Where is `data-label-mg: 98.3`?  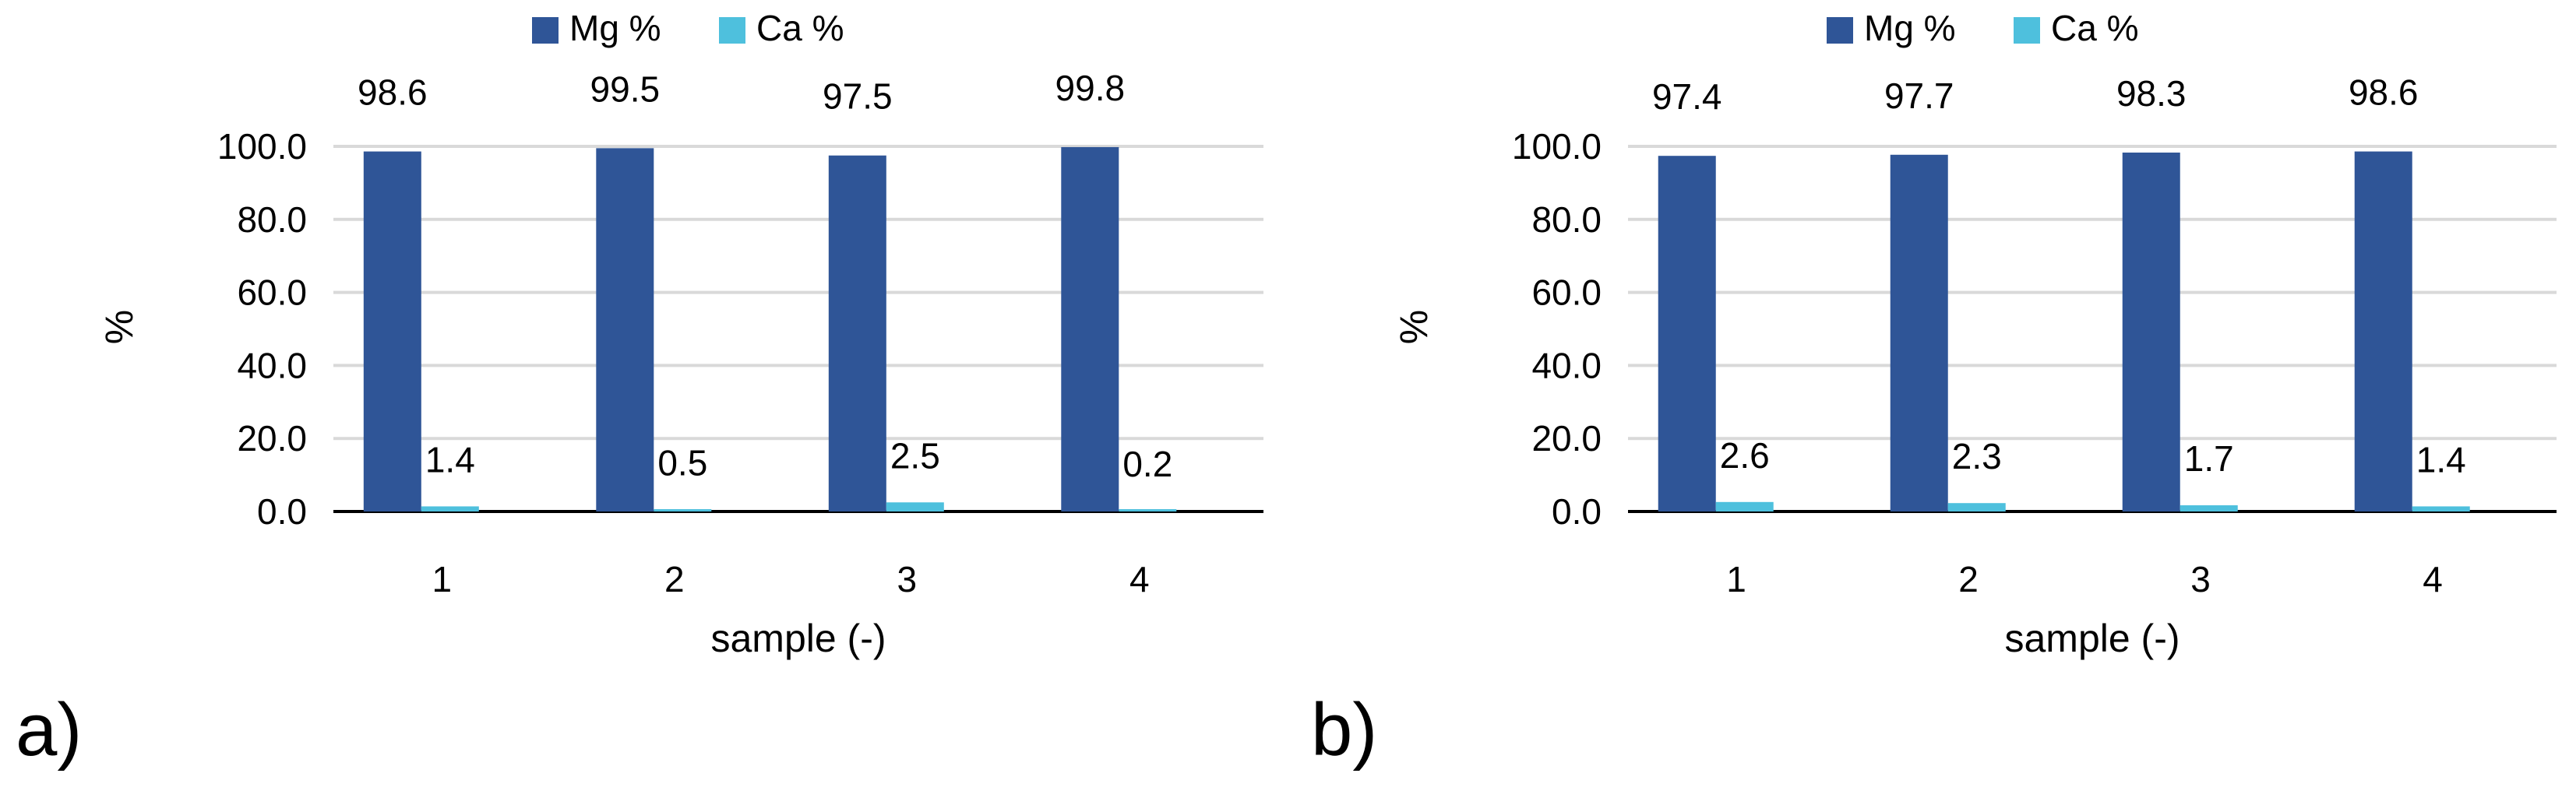 data-label-mg: 98.3 is located at coordinates (2151, 93).